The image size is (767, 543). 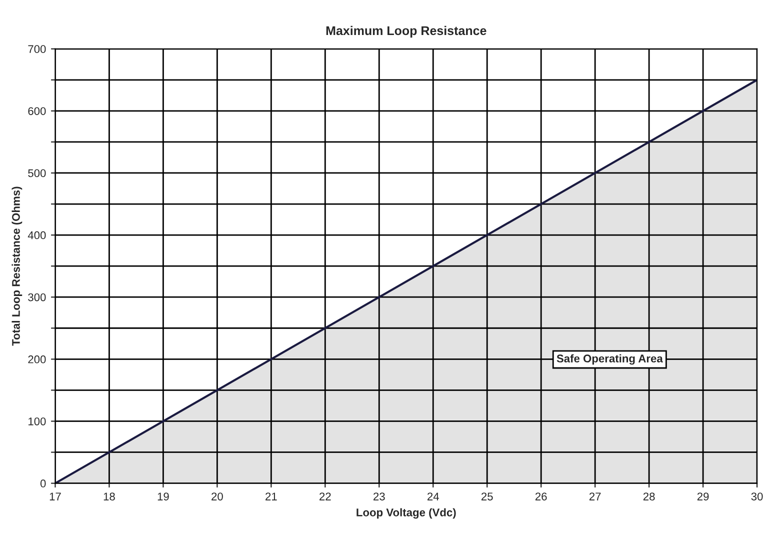 What do you see at coordinates (37, 173) in the screenshot?
I see `y-tick-label: 500` at bounding box center [37, 173].